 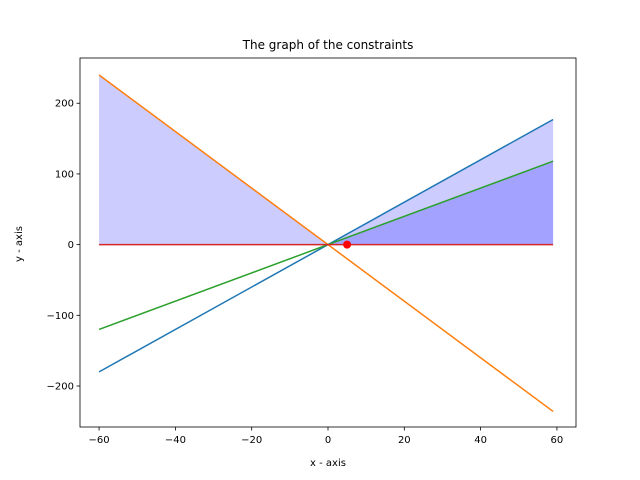 I want to click on y-axis-label: y - axis, so click(x=19, y=244).